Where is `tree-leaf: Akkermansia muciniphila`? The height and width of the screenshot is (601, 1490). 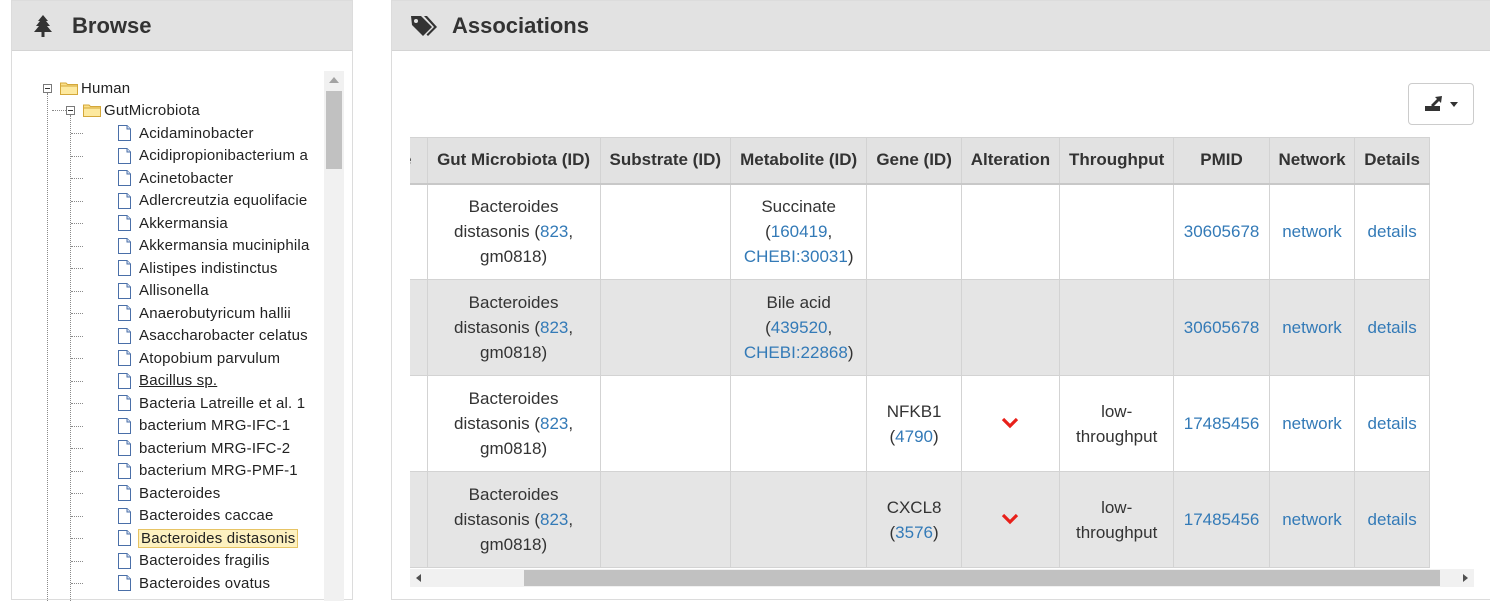 tree-leaf: Akkermansia muciniphila is located at coordinates (214, 246).